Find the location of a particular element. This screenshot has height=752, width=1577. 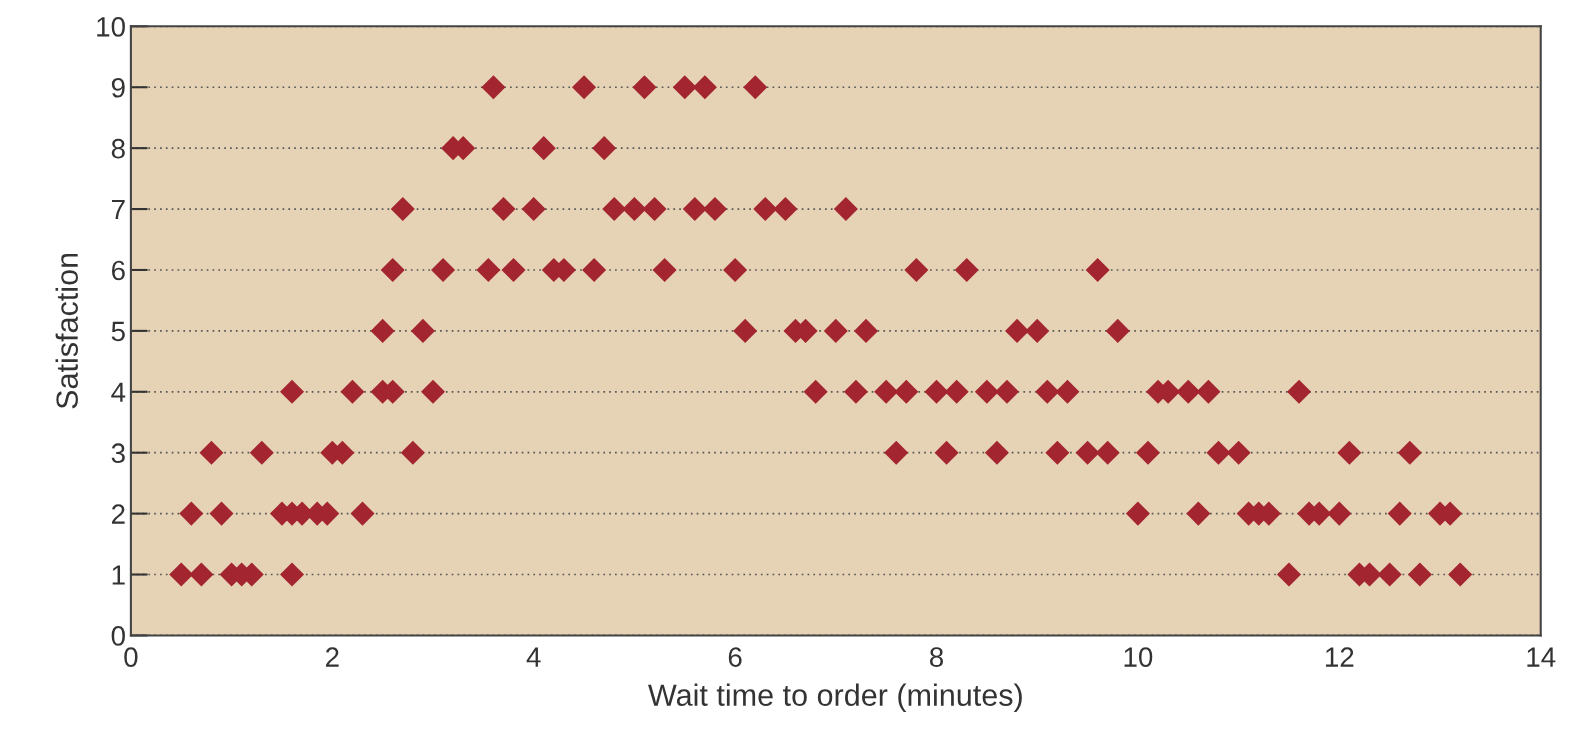

x-axis-title: Wait time to order (minutes) is located at coordinates (835, 698).